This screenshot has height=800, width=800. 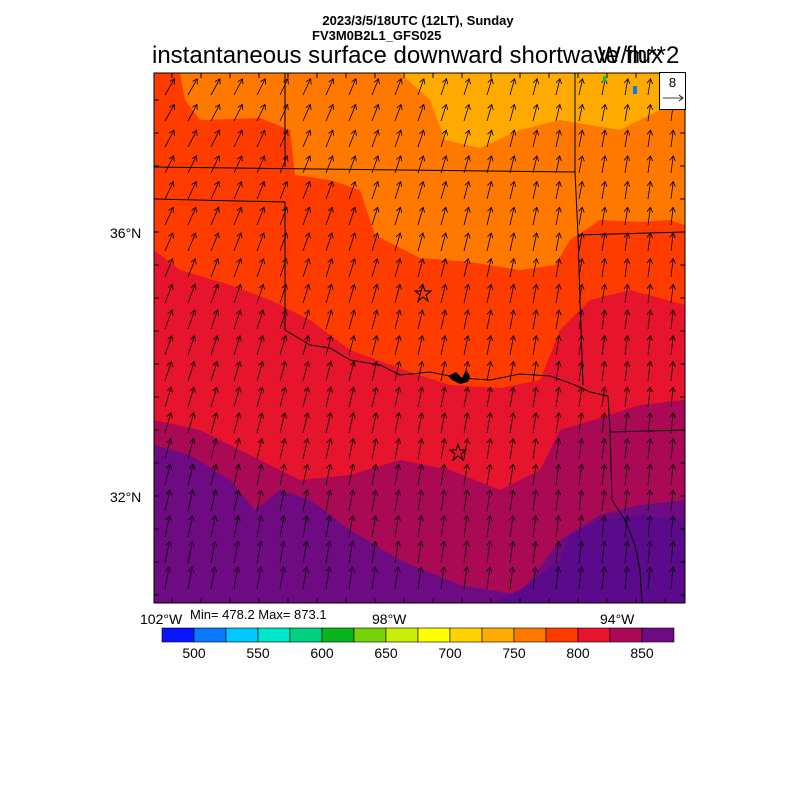 I want to click on colorbar-label: 500, so click(x=194, y=653).